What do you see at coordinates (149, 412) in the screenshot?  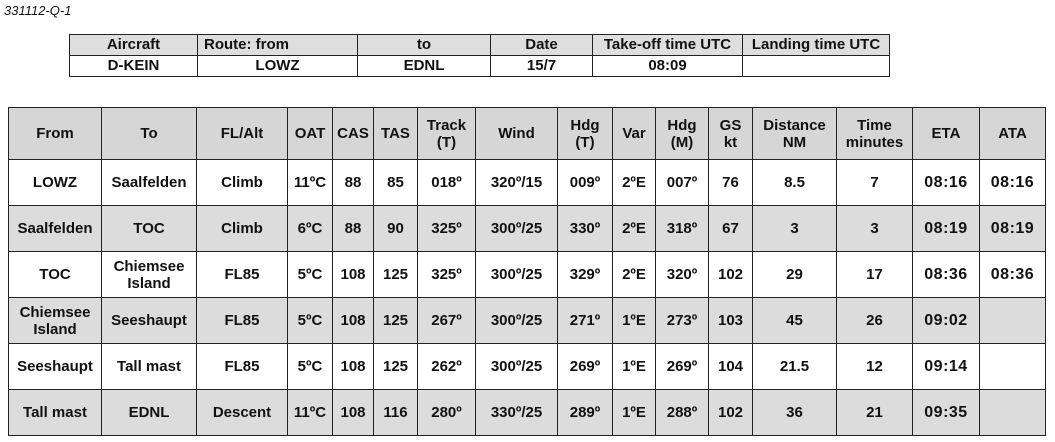 I see `cell-value: EDNL` at bounding box center [149, 412].